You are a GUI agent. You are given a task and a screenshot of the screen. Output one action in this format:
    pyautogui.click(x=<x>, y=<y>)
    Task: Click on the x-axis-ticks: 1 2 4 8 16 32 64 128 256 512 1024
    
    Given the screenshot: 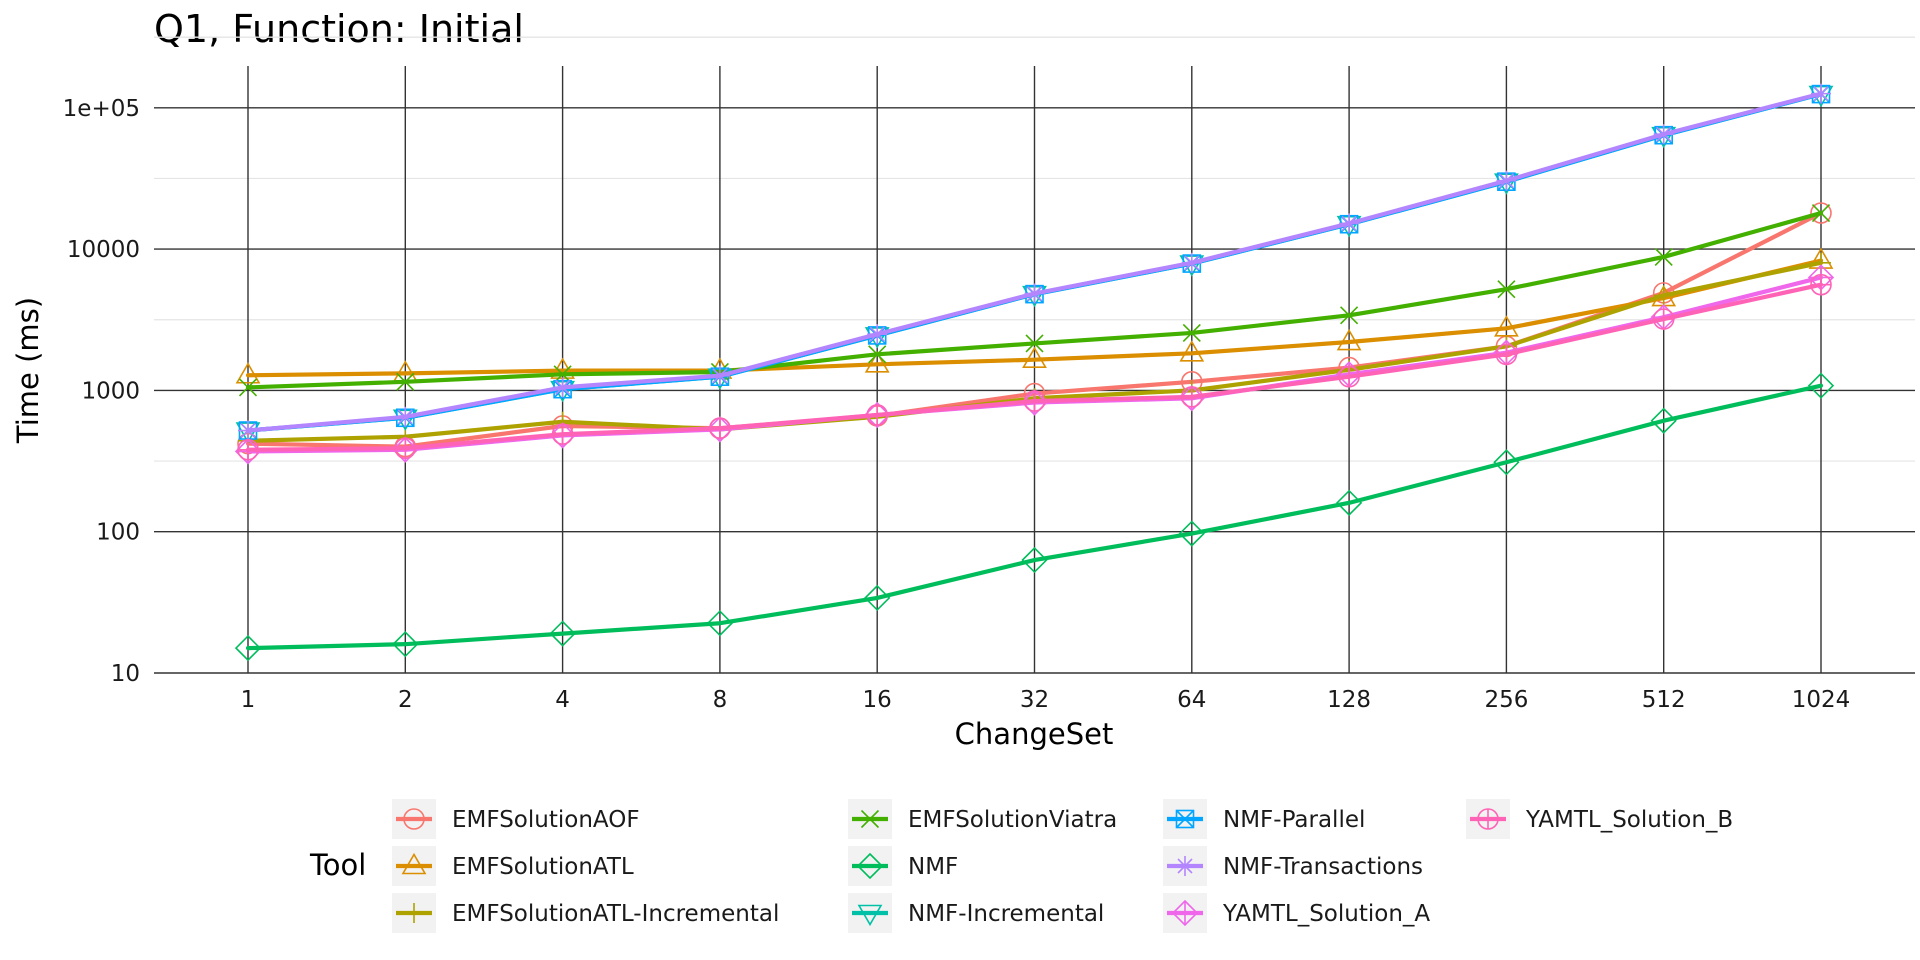 What is the action you would take?
    pyautogui.click(x=1046, y=700)
    